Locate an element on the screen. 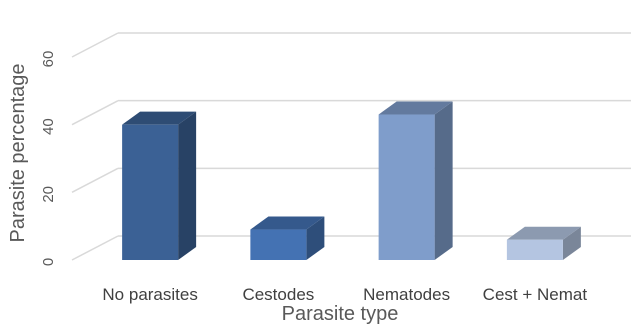 The image size is (631, 331). y-tick-label: 0 is located at coordinates (48, 262).